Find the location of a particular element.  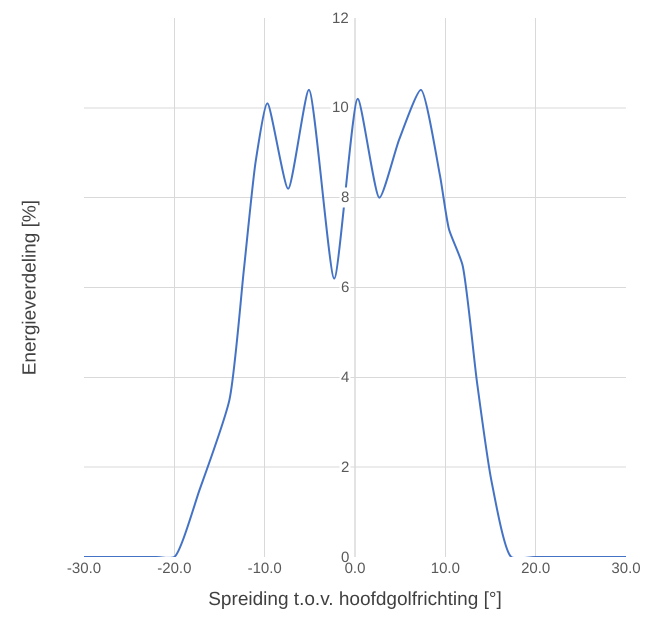

y-tick-label: 10 is located at coordinates (340, 107).